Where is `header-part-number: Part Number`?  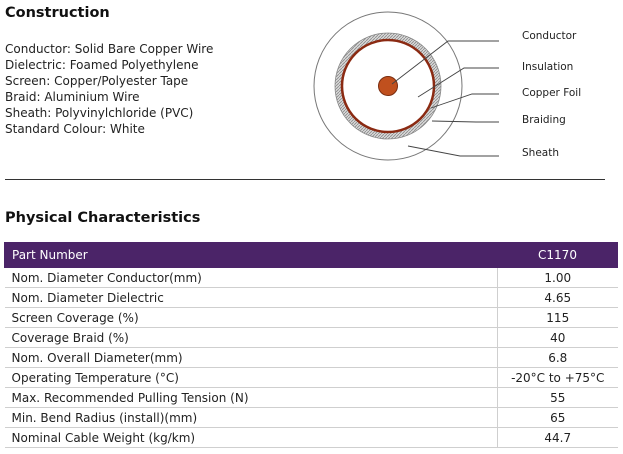 header-part-number: Part Number is located at coordinates (251, 255).